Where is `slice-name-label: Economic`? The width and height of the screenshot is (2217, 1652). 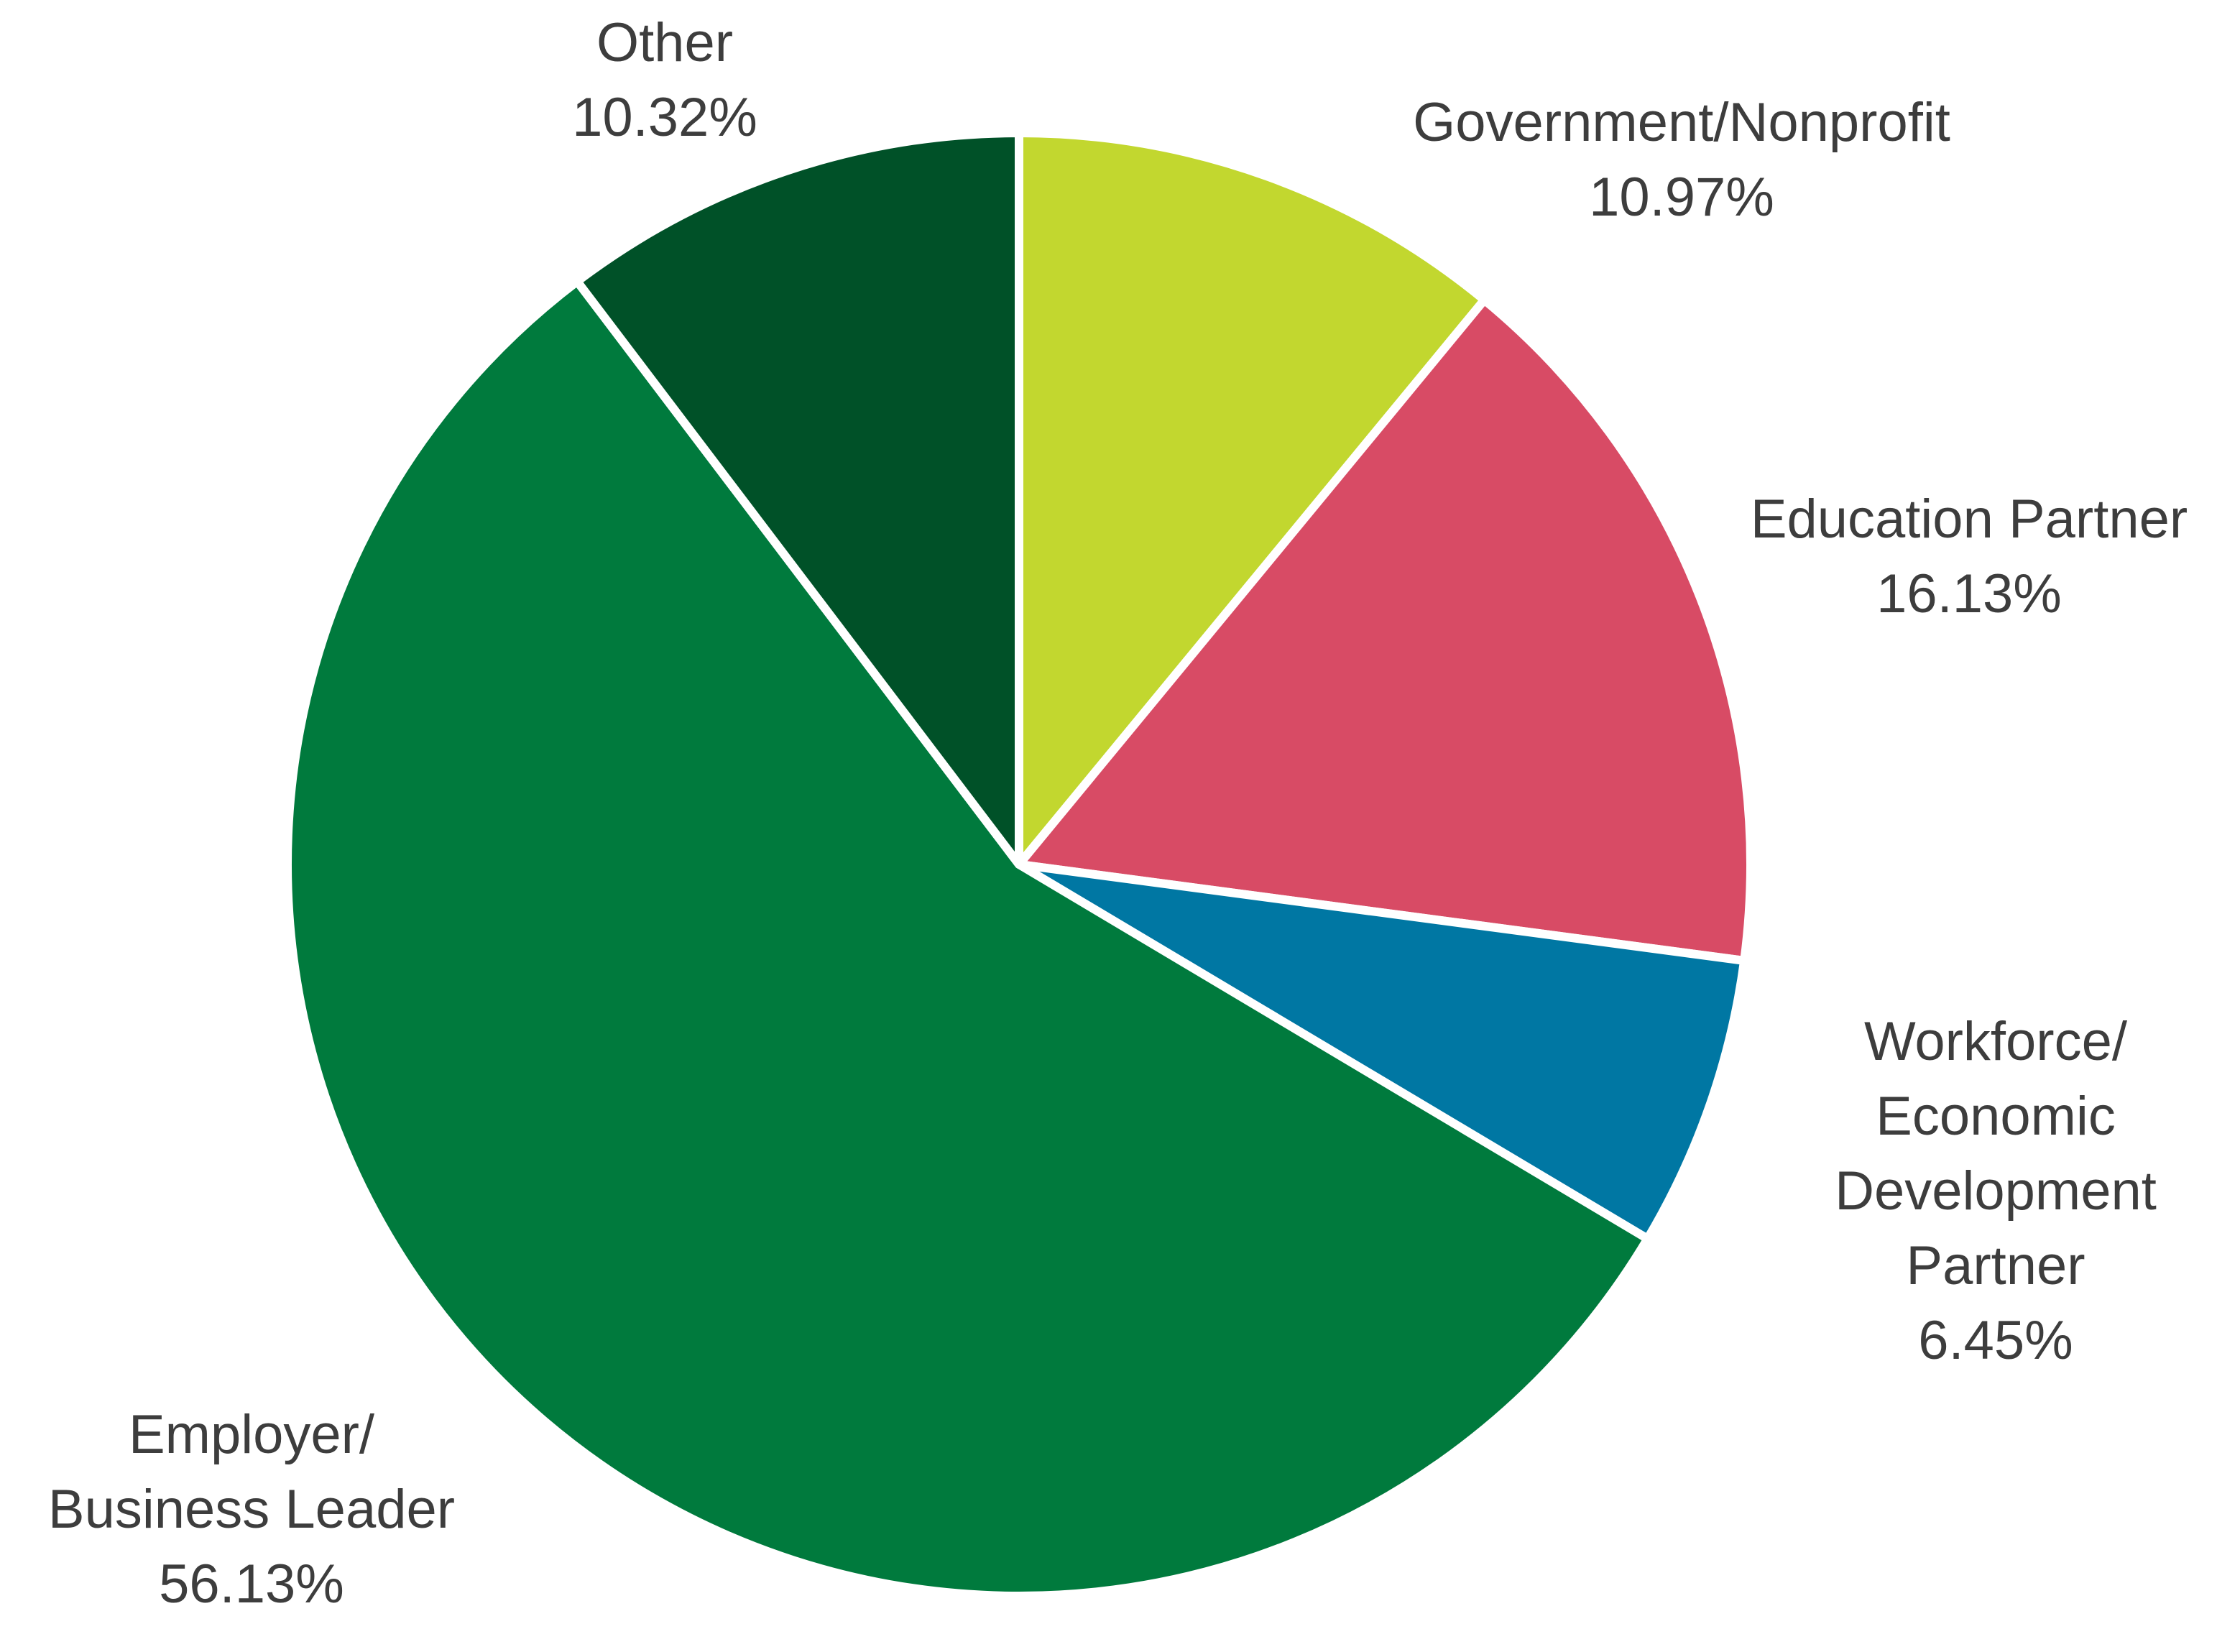
slice-name-label: Economic is located at coordinates (1996, 1116).